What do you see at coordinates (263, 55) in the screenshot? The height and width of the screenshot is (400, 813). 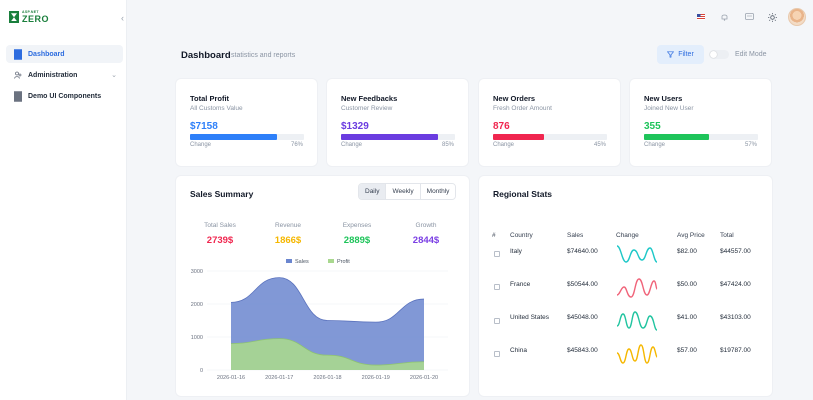 I see `page-subtitle: statistics and reports` at bounding box center [263, 55].